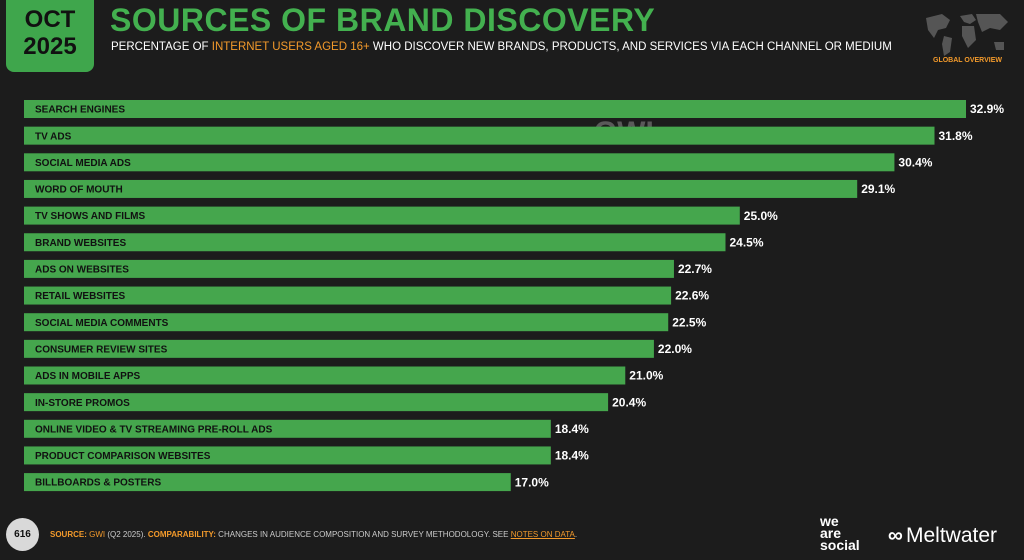  I want to click on subtitle-highlight: INTERNET USERS AGED 16+, so click(290, 47).